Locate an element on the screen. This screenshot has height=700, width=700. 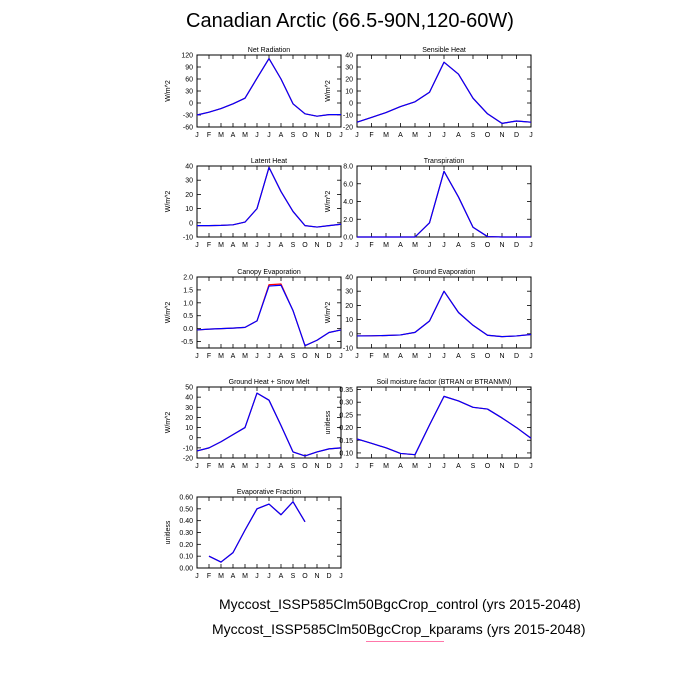
y-tick-label: 0.10 is located at coordinates (186, 557).